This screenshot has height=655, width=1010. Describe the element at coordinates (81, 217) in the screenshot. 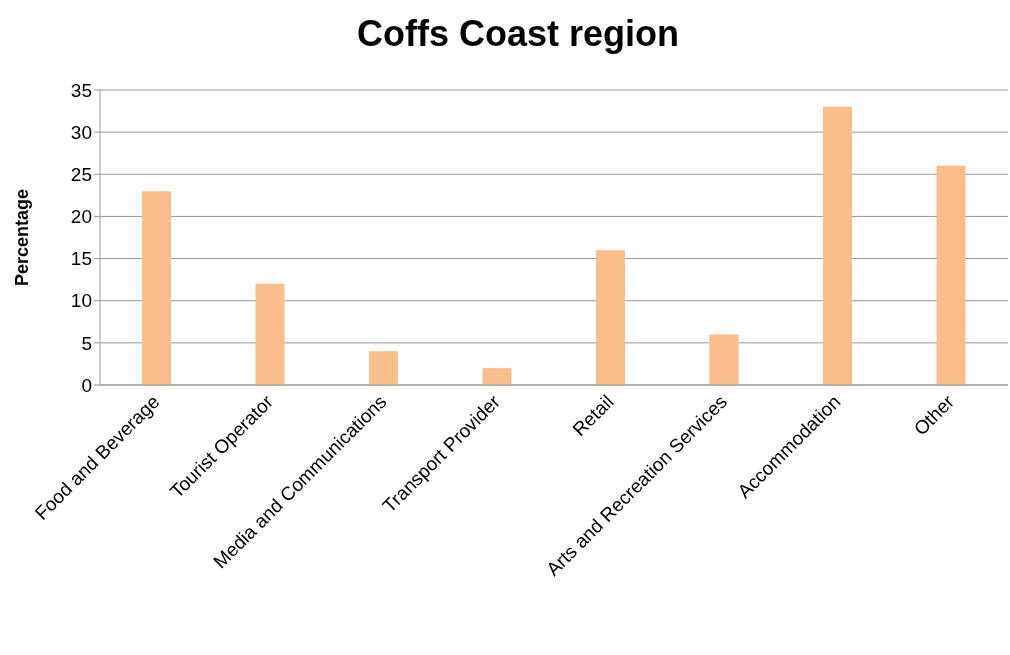

I see `y-tick-label: 20` at that location.